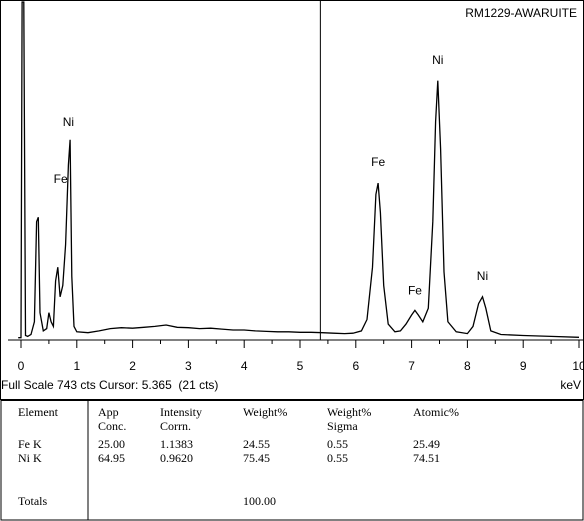 This screenshot has height=521, width=584. What do you see at coordinates (300, 366) in the screenshot?
I see `x-tick-label: 5` at bounding box center [300, 366].